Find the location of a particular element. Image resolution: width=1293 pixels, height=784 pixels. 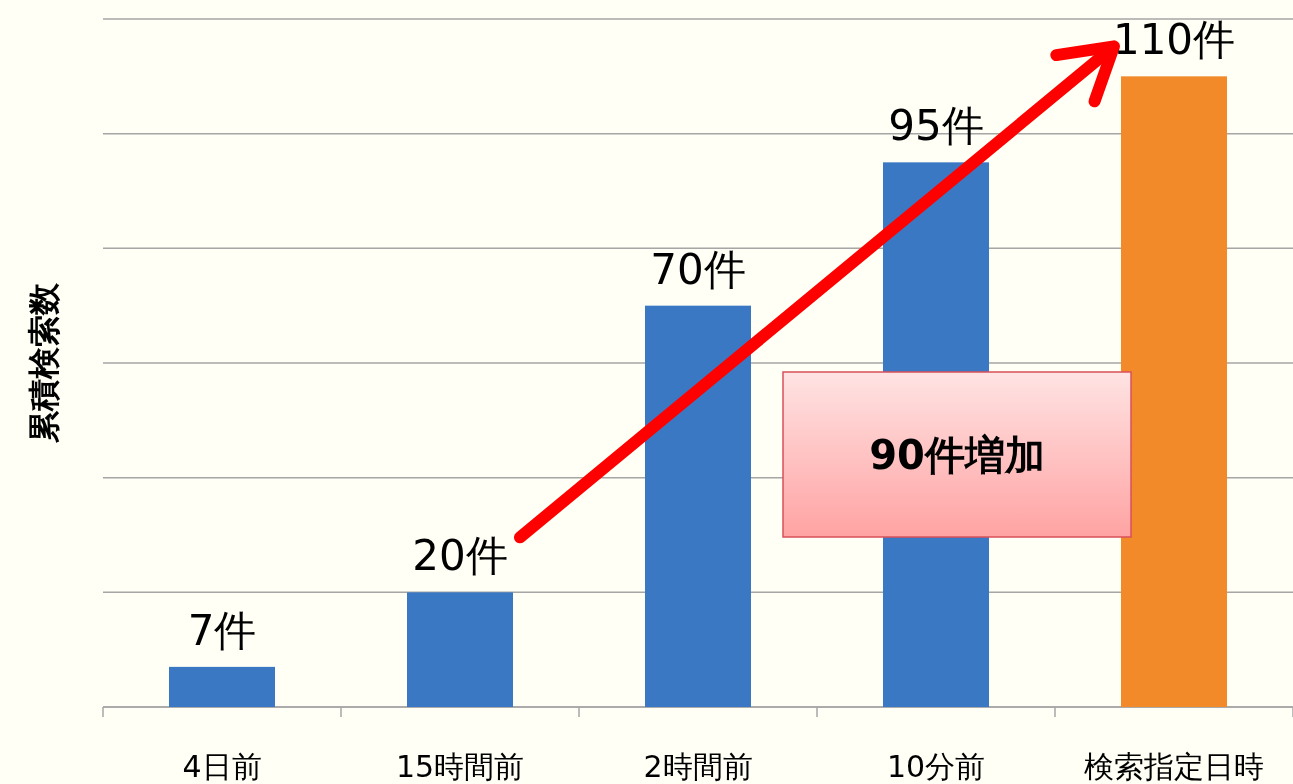

x-tick-label: 15時間前 is located at coordinates (460, 766).